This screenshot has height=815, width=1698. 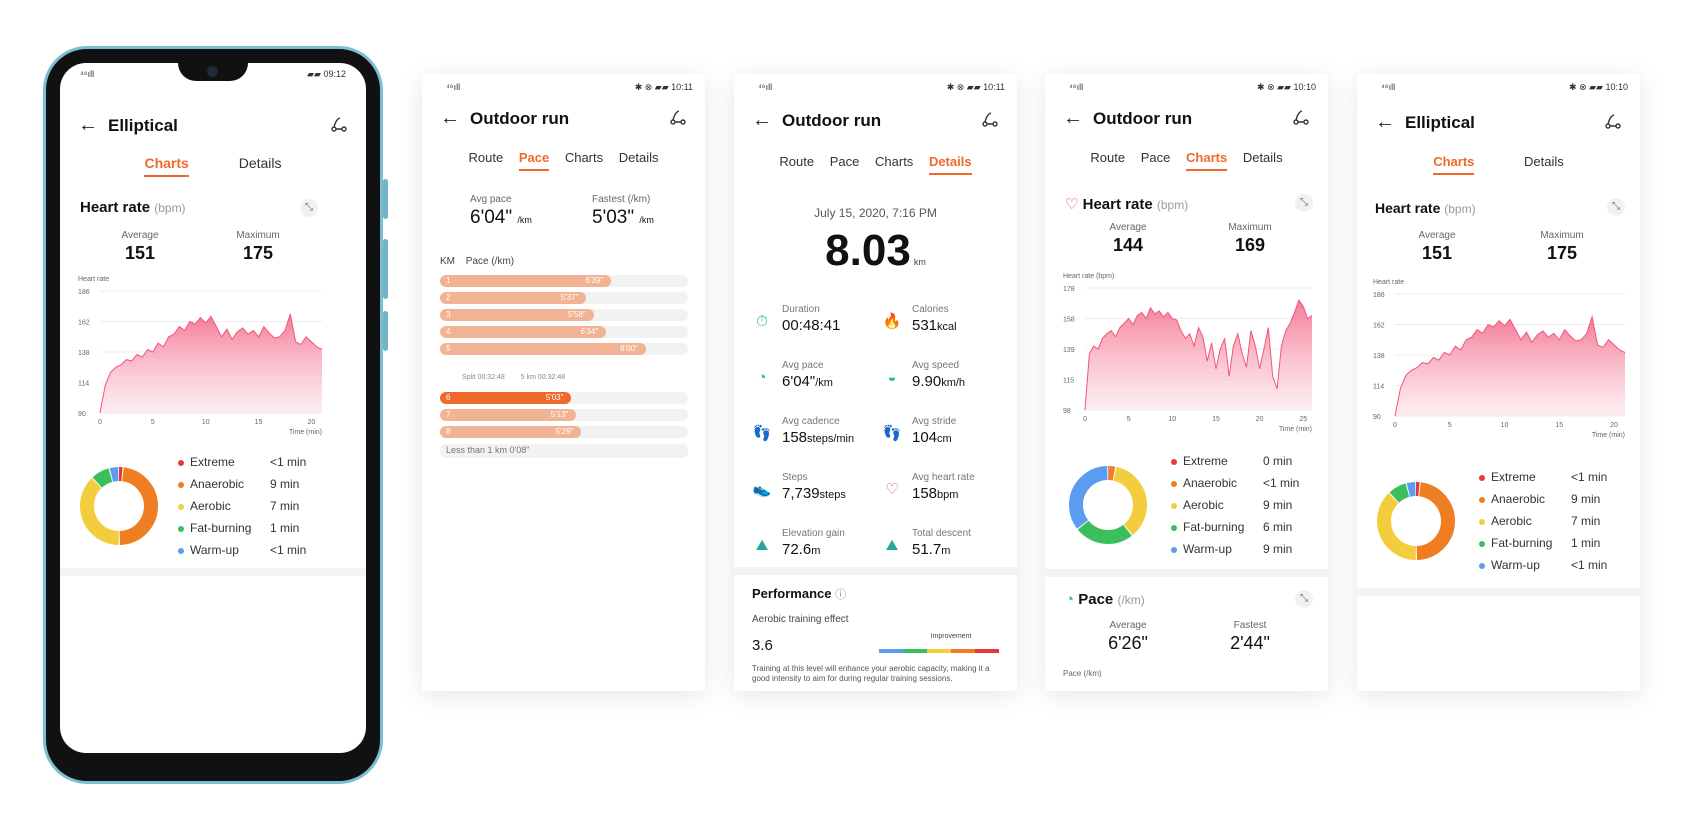 What do you see at coordinates (210, 506) in the screenshot?
I see `zone-name: Aerobic` at bounding box center [210, 506].